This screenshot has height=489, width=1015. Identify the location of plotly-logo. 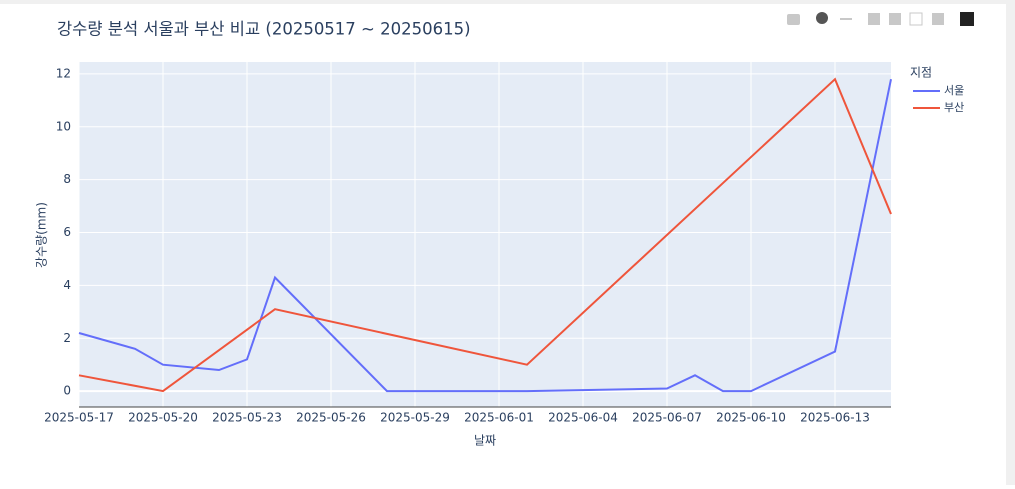
(967, 19).